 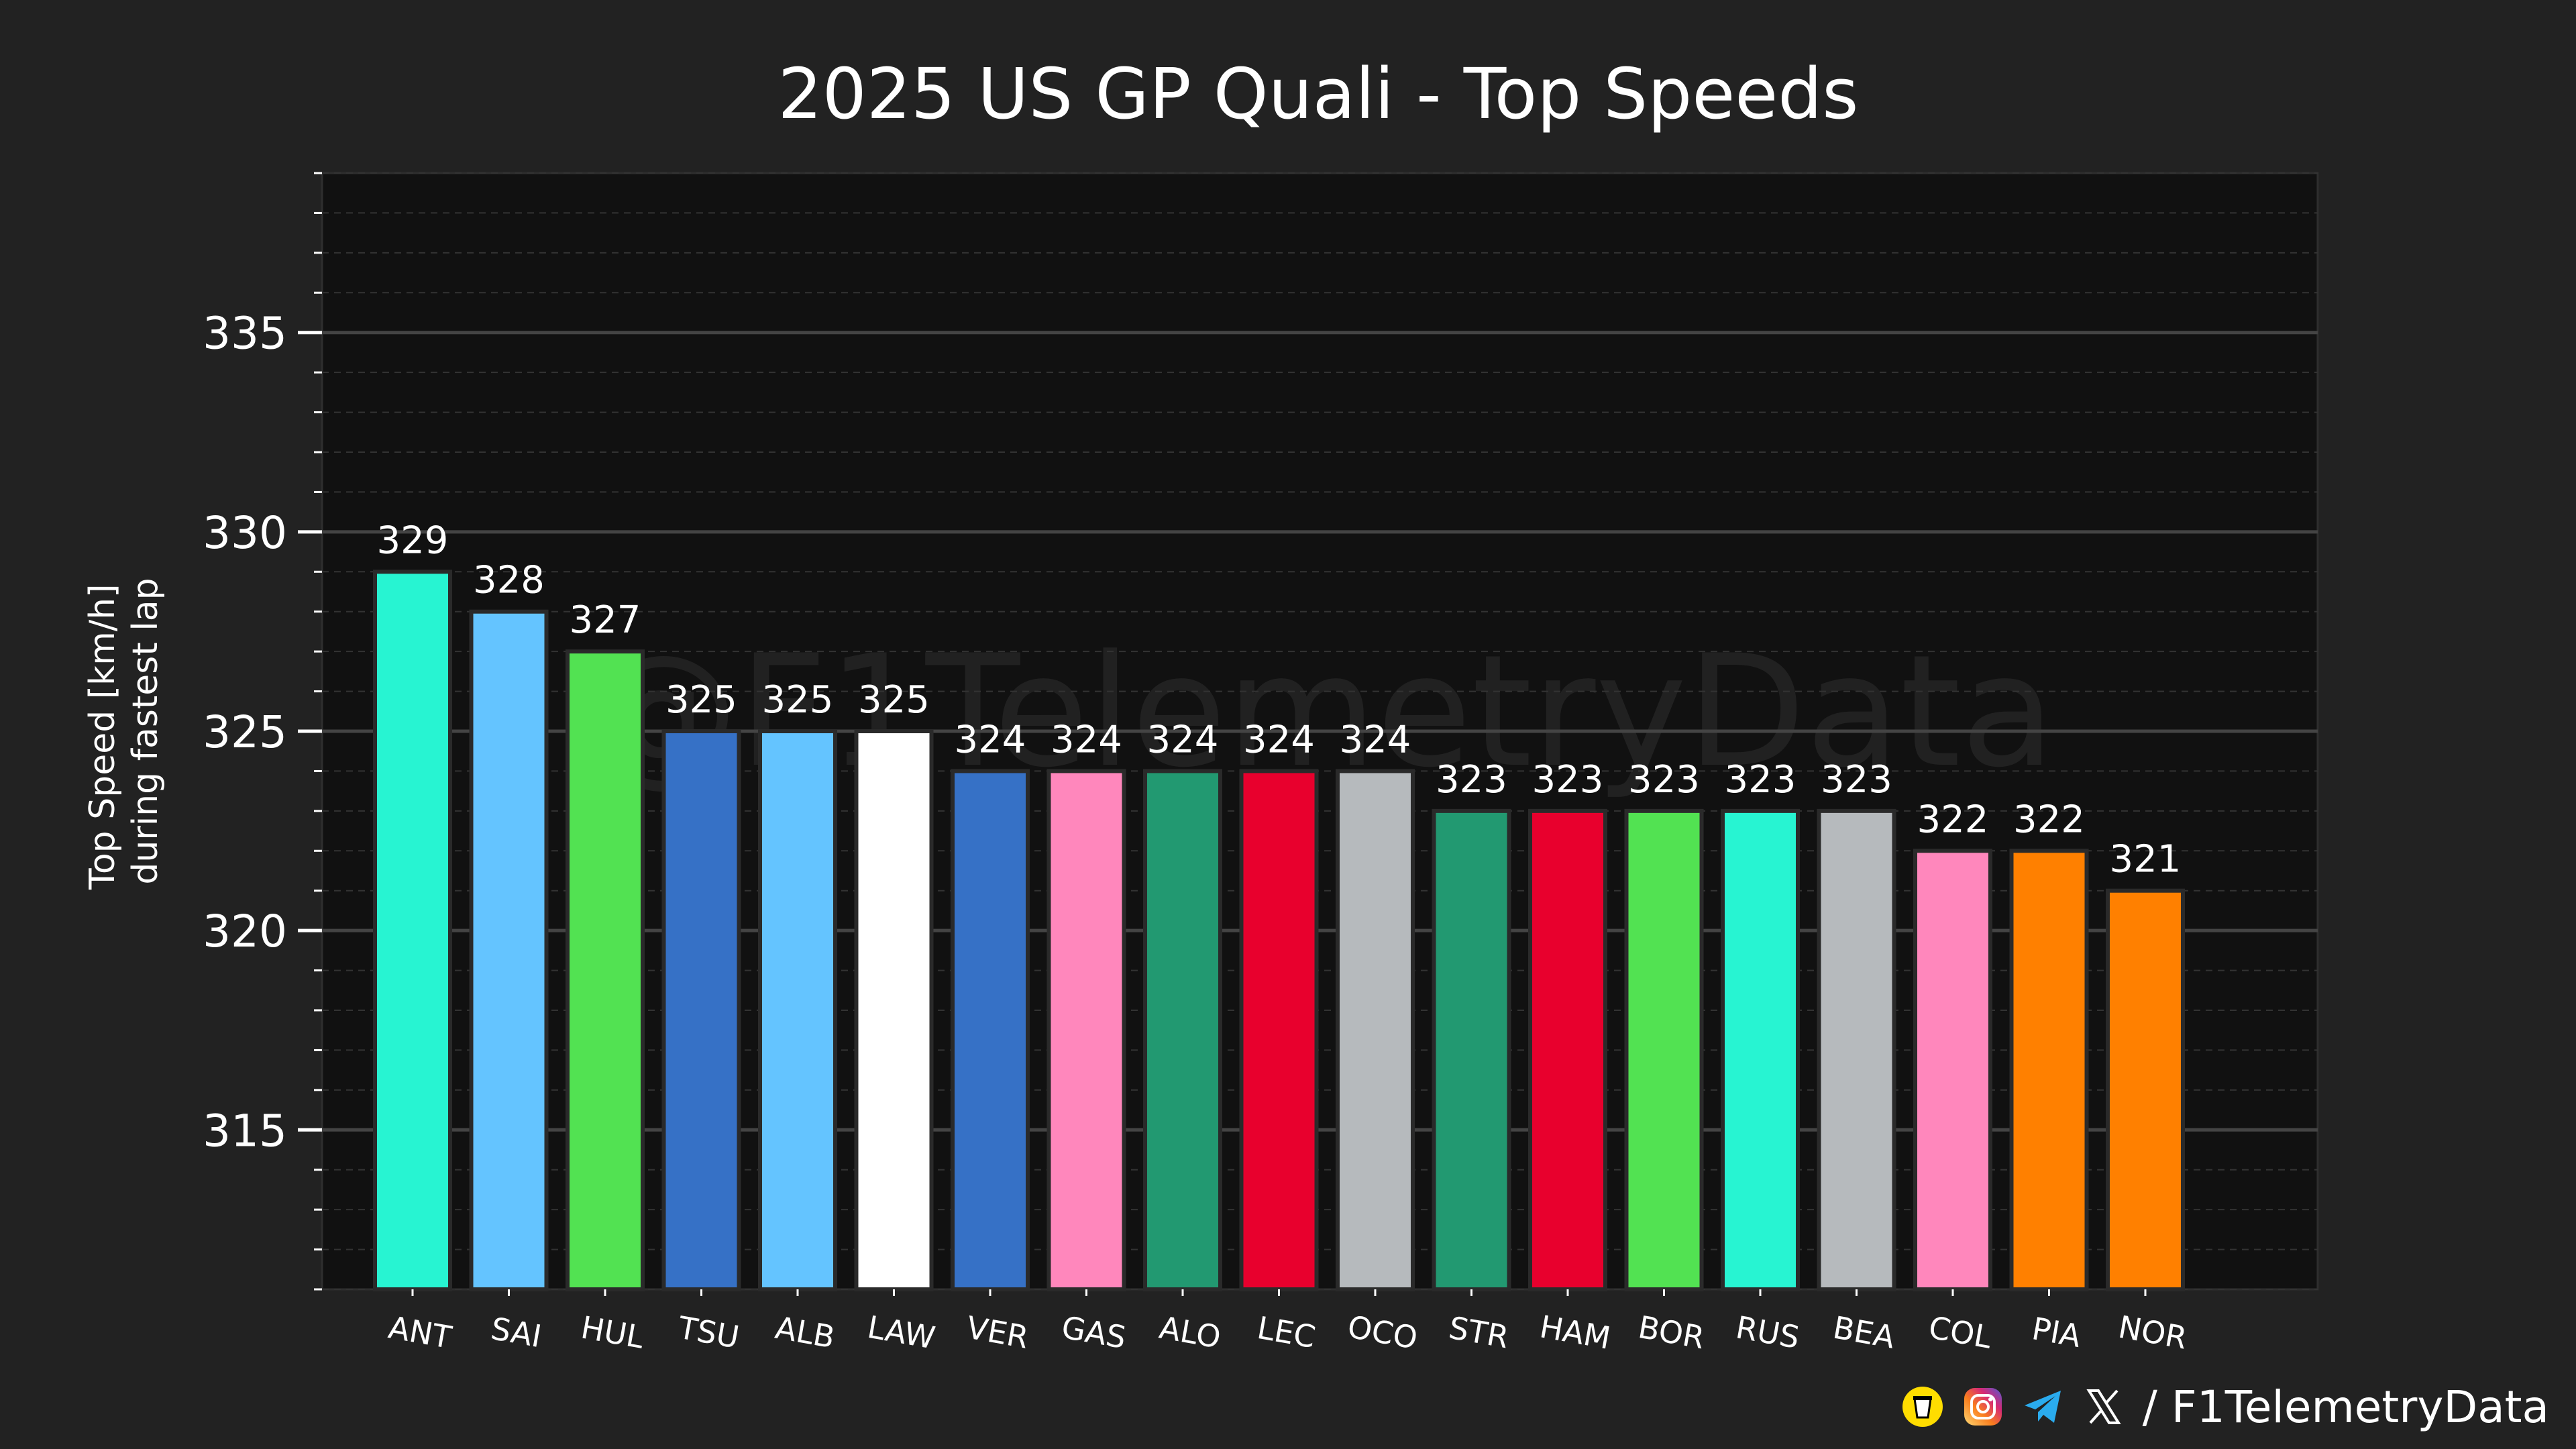 I want to click on social-handle: / F1TelemetryData, so click(x=2345, y=1407).